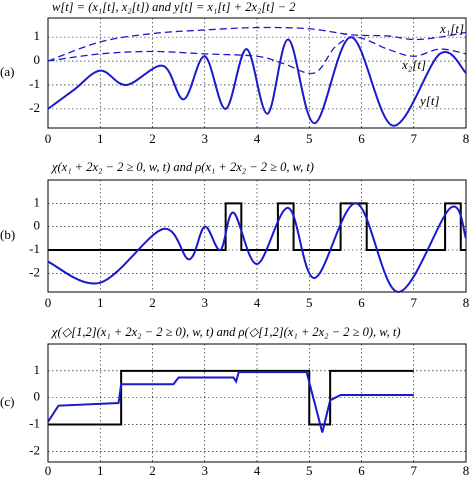 This screenshot has height=480, width=474. I want to click on series-label: y[t], so click(429, 100).